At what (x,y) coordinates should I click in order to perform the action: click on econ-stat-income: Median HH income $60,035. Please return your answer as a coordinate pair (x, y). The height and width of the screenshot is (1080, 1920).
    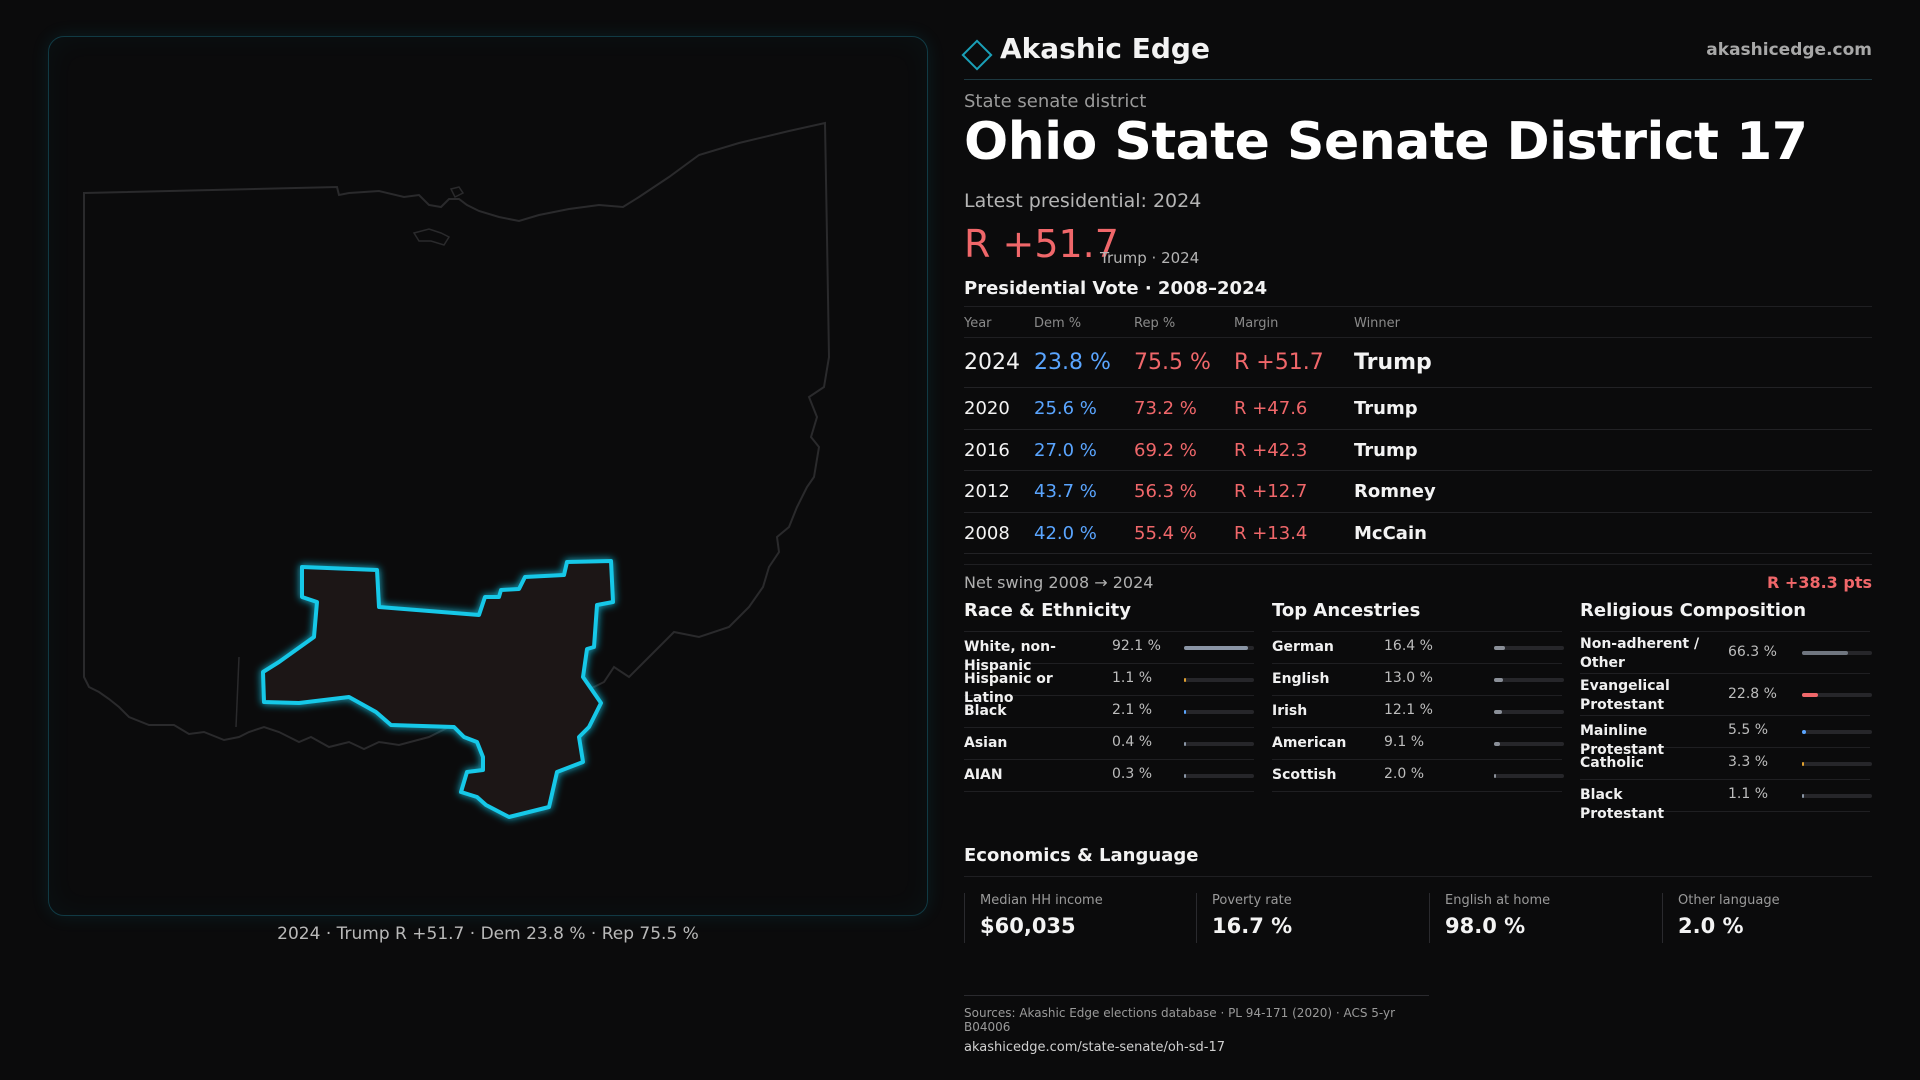
    Looking at the image, I should click on (1079, 918).